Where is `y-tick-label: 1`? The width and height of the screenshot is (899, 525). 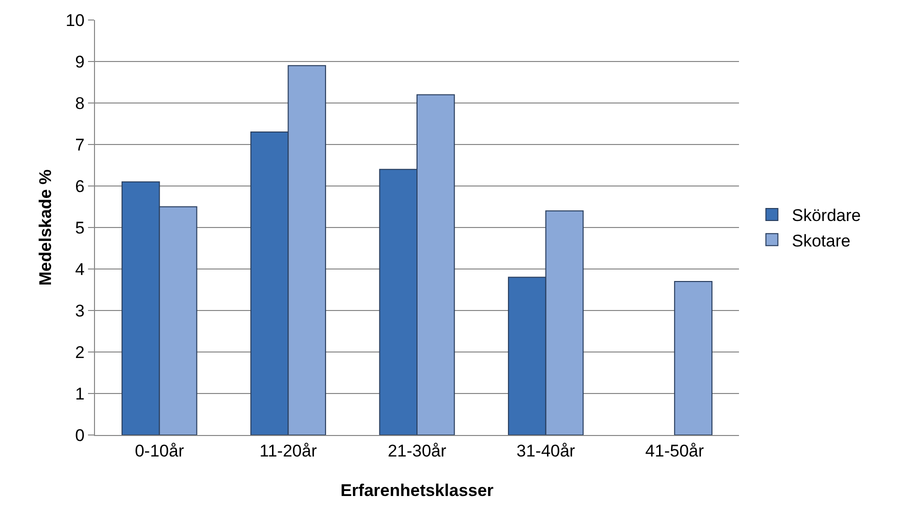
y-tick-label: 1 is located at coordinates (80, 394).